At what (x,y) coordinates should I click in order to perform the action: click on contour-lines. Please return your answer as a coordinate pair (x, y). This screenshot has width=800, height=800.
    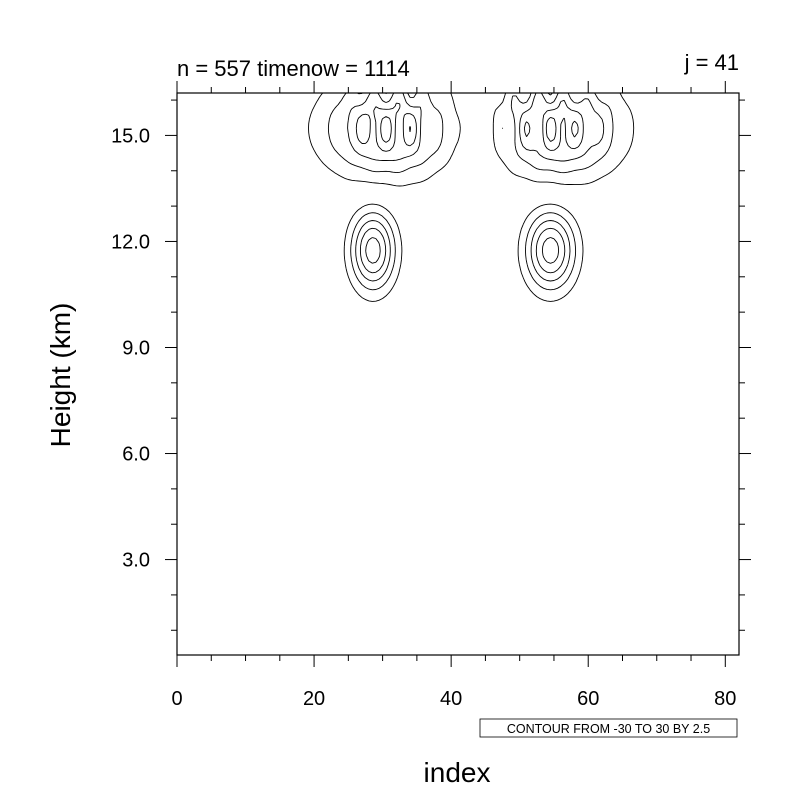
    Looking at the image, I should click on (471, 197).